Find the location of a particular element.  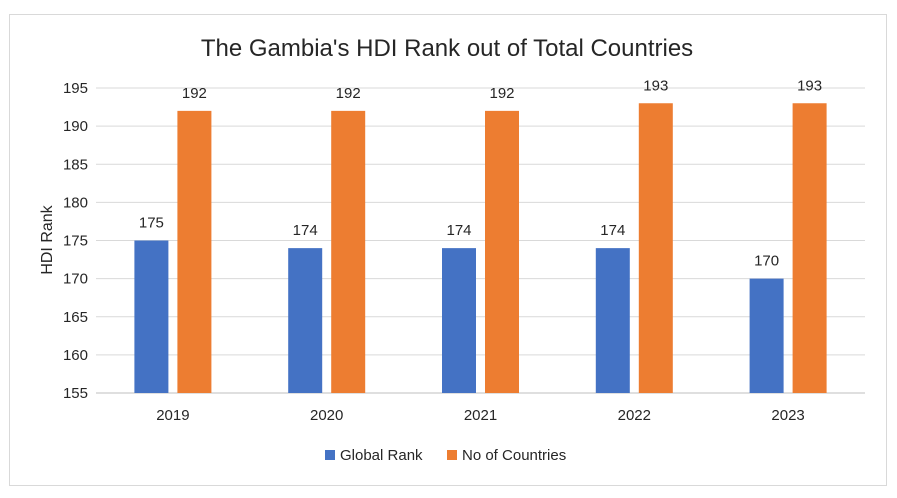

x-tick-label: 2023 is located at coordinates (787, 415).